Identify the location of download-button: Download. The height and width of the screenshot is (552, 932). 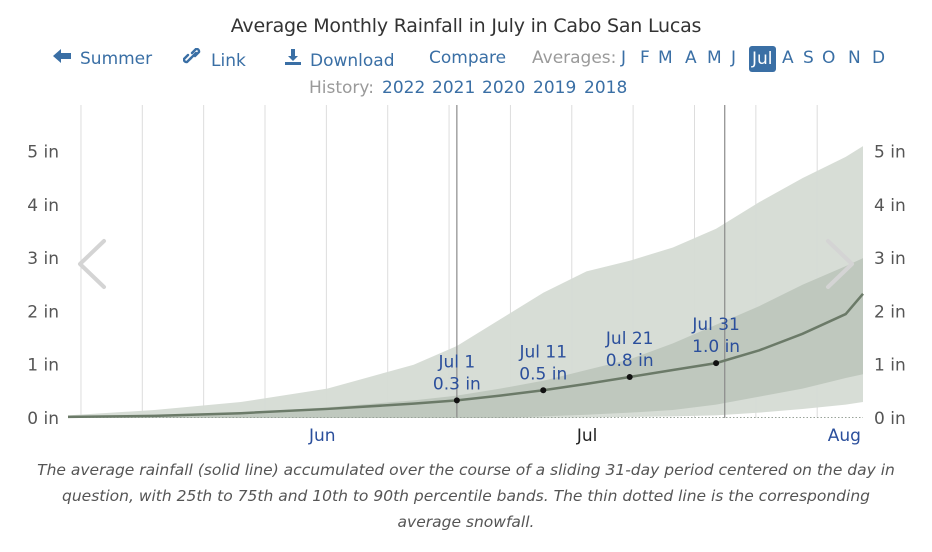
(339, 59).